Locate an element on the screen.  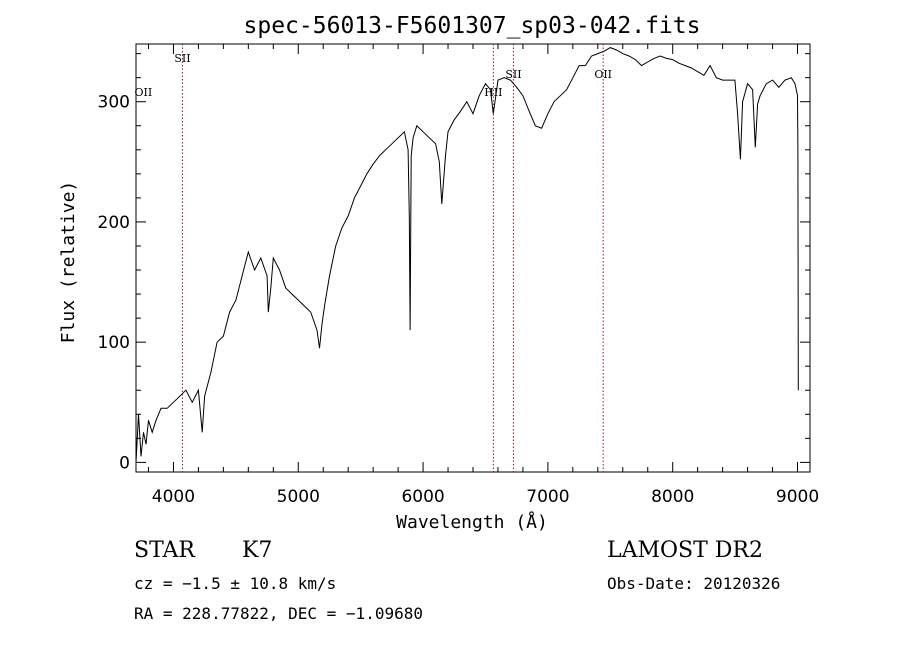
x-tick-label: 8000 is located at coordinates (672, 497).